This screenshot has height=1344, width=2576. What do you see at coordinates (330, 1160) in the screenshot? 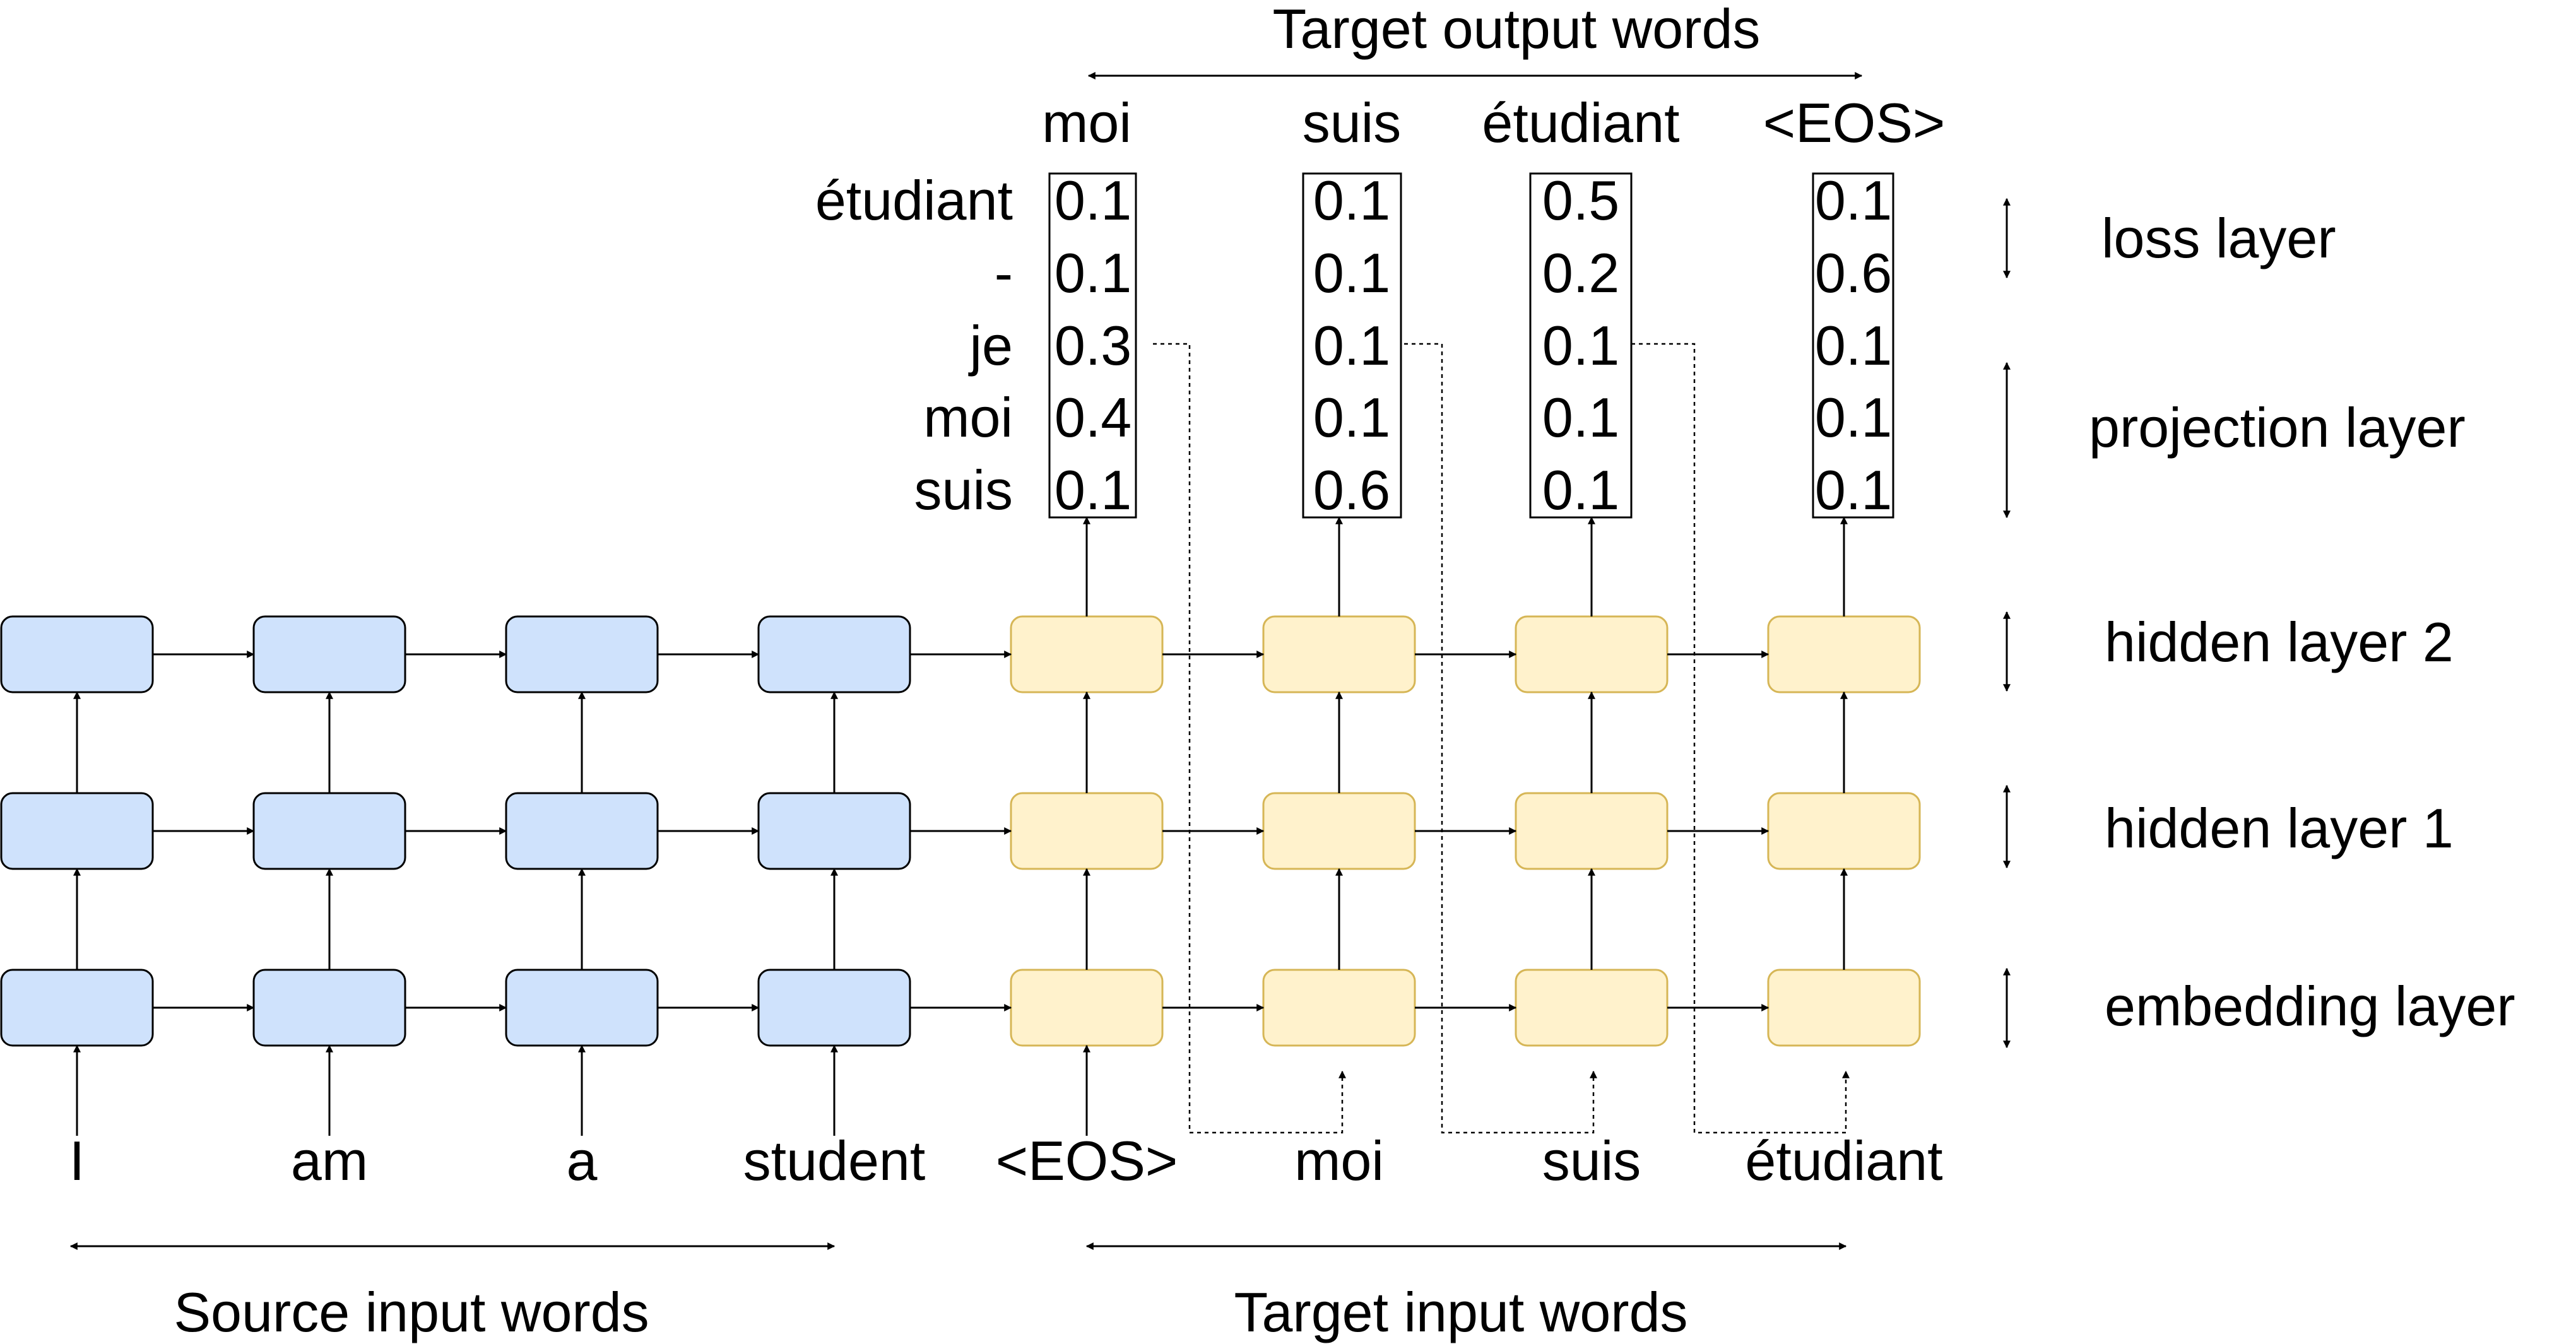
I see `source-word: am` at bounding box center [330, 1160].